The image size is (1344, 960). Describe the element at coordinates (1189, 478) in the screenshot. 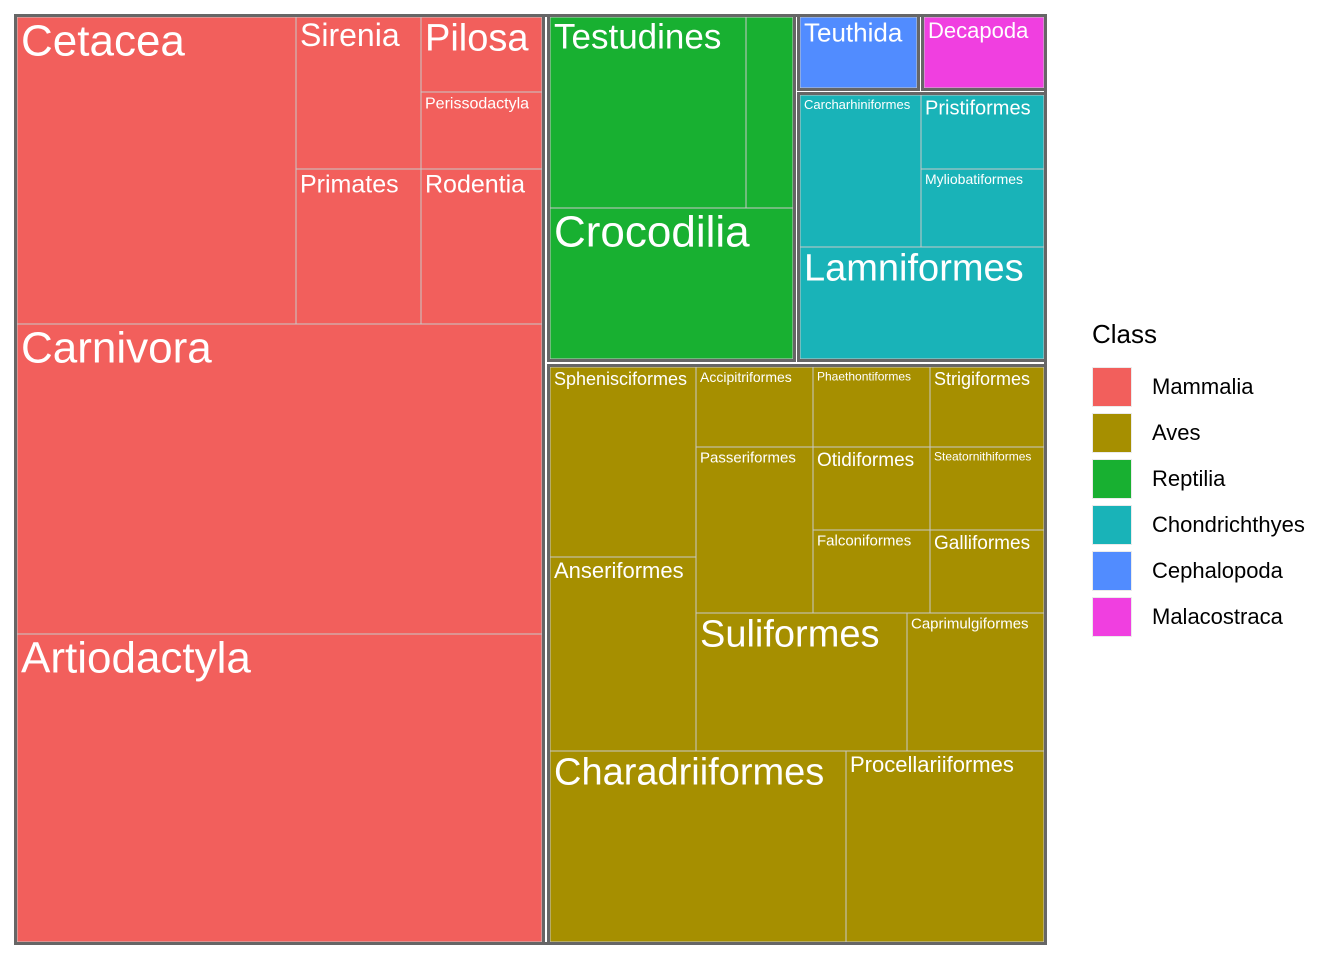

I see `legend-label: Reptilia` at that location.